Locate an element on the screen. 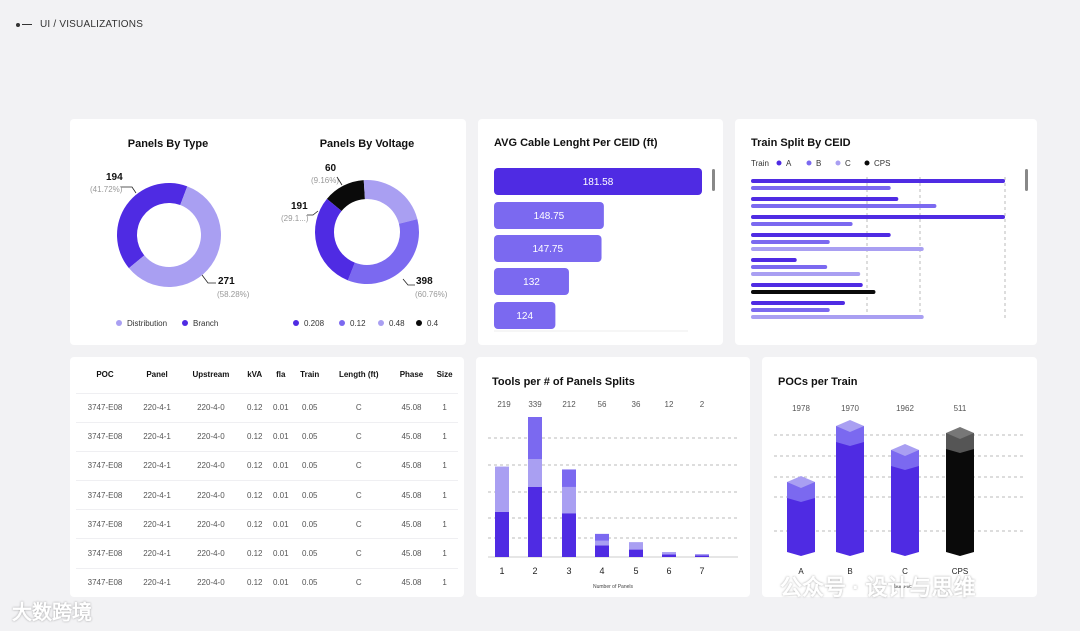 This screenshot has height=631, width=1080. table-cell: 220-4-1 is located at coordinates (157, 495).